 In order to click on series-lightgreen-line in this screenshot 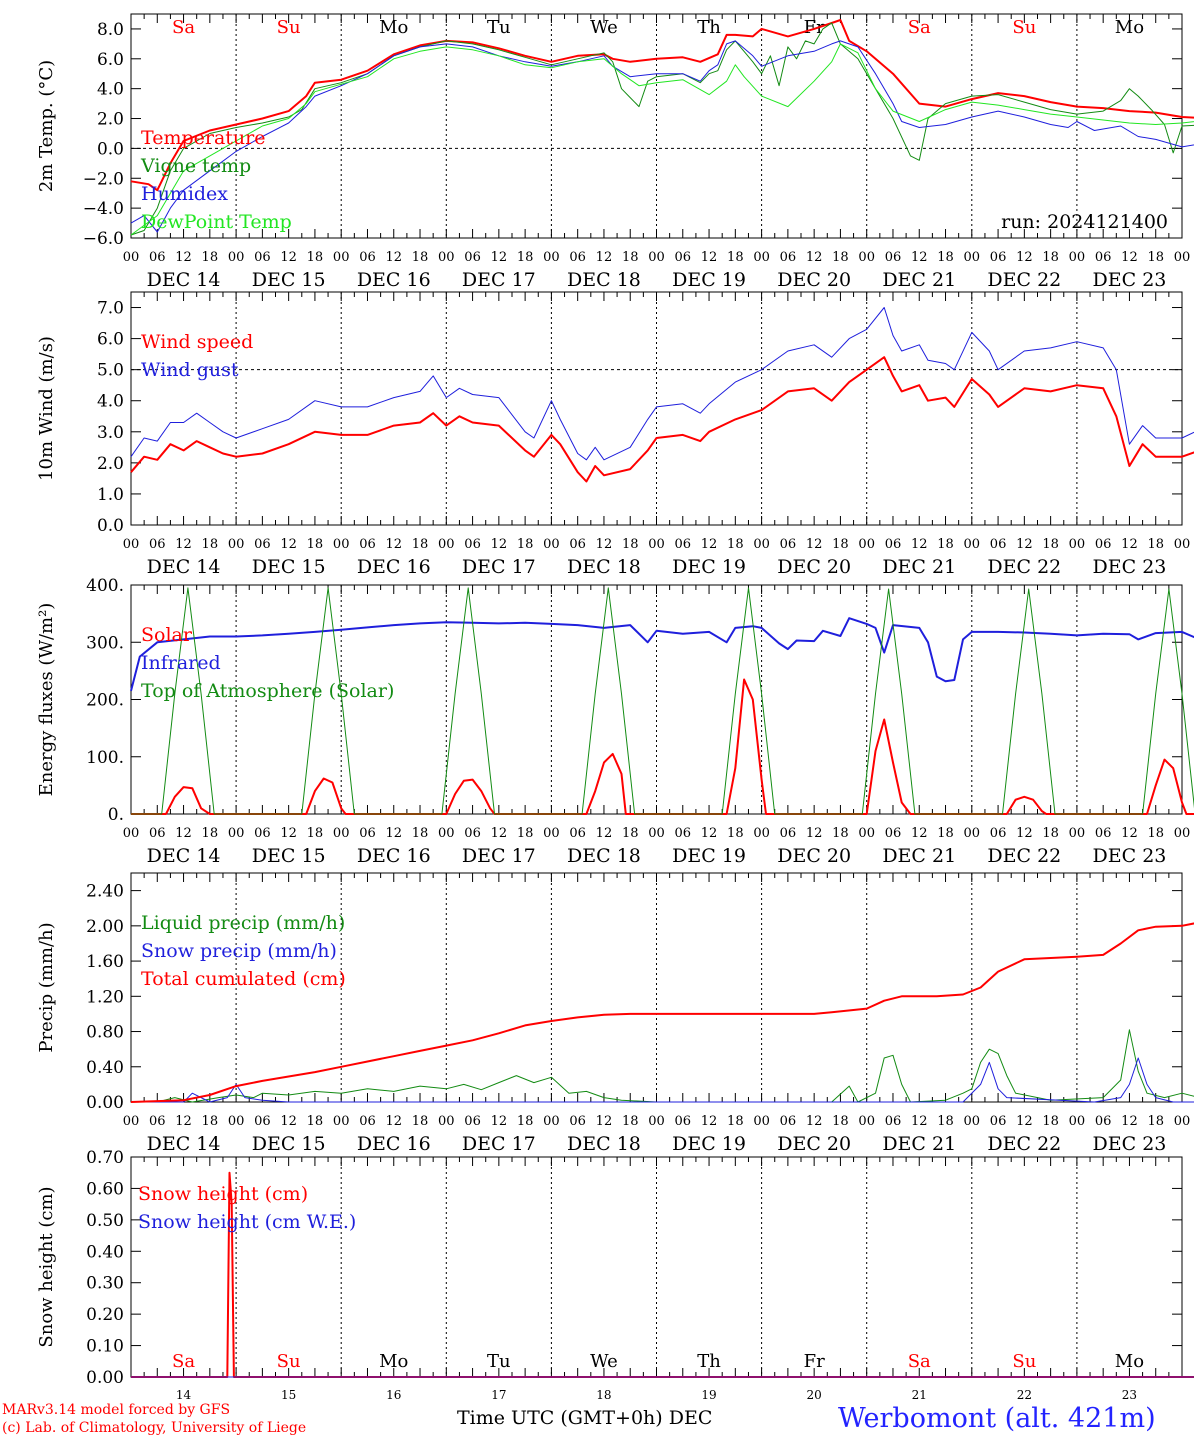, I will do `click(662, 139)`.